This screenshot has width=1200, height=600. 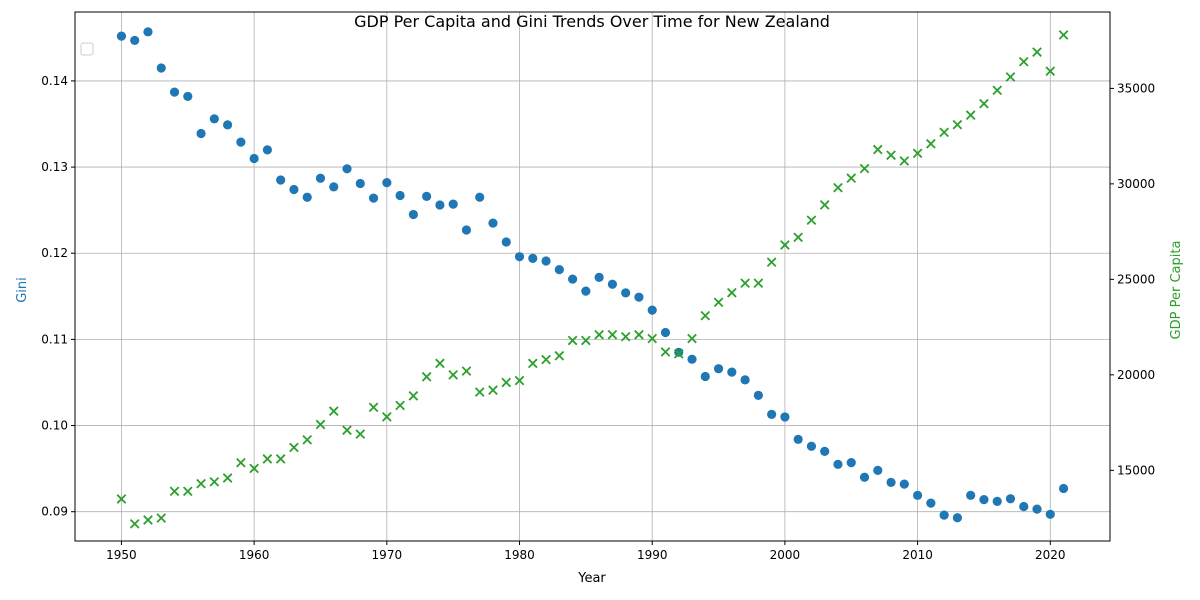 What do you see at coordinates (1136, 470) in the screenshot?
I see `right-y-tick-label: 15000` at bounding box center [1136, 470].